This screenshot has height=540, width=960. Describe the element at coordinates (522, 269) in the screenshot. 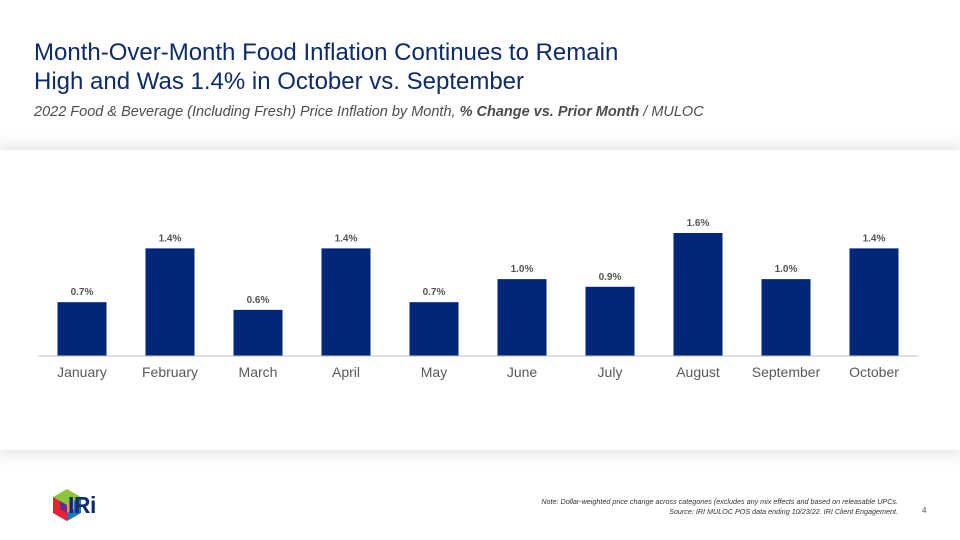

I see `data-label-june: 1.0%` at that location.